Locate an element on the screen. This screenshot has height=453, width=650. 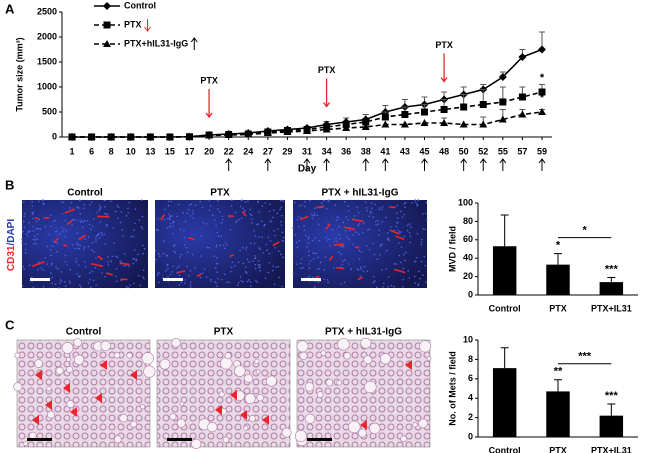
legend-label: Control is located at coordinates (140, 5).